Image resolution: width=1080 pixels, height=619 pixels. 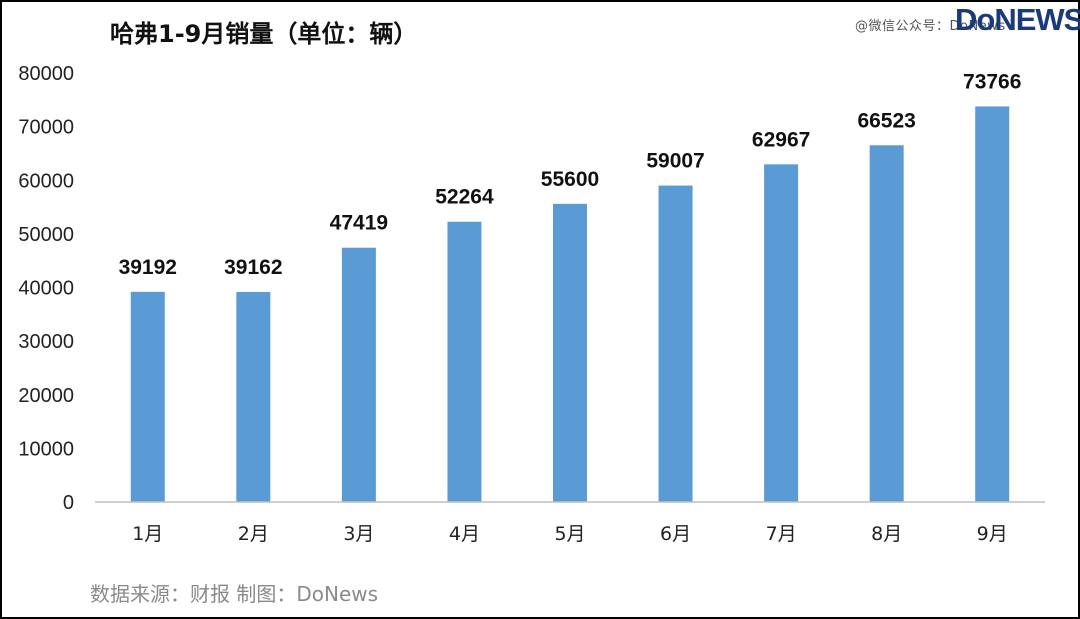 What do you see at coordinates (46, 289) in the screenshot?
I see `y-tick-label: 40000` at bounding box center [46, 289].